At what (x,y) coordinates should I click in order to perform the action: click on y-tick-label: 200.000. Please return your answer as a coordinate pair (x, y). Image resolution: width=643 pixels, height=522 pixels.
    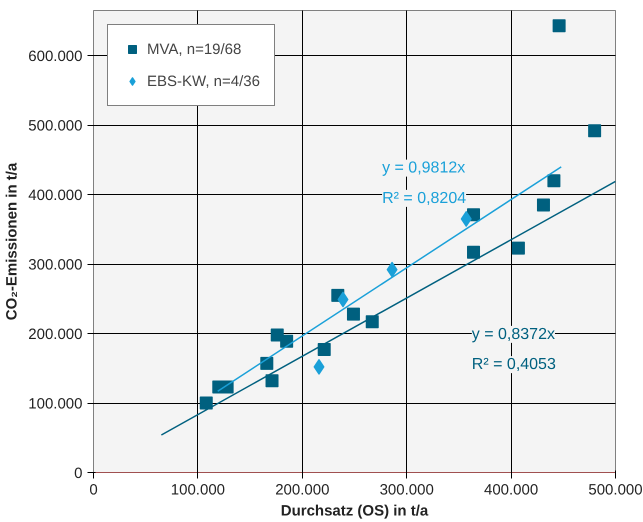
    Looking at the image, I should click on (55, 335).